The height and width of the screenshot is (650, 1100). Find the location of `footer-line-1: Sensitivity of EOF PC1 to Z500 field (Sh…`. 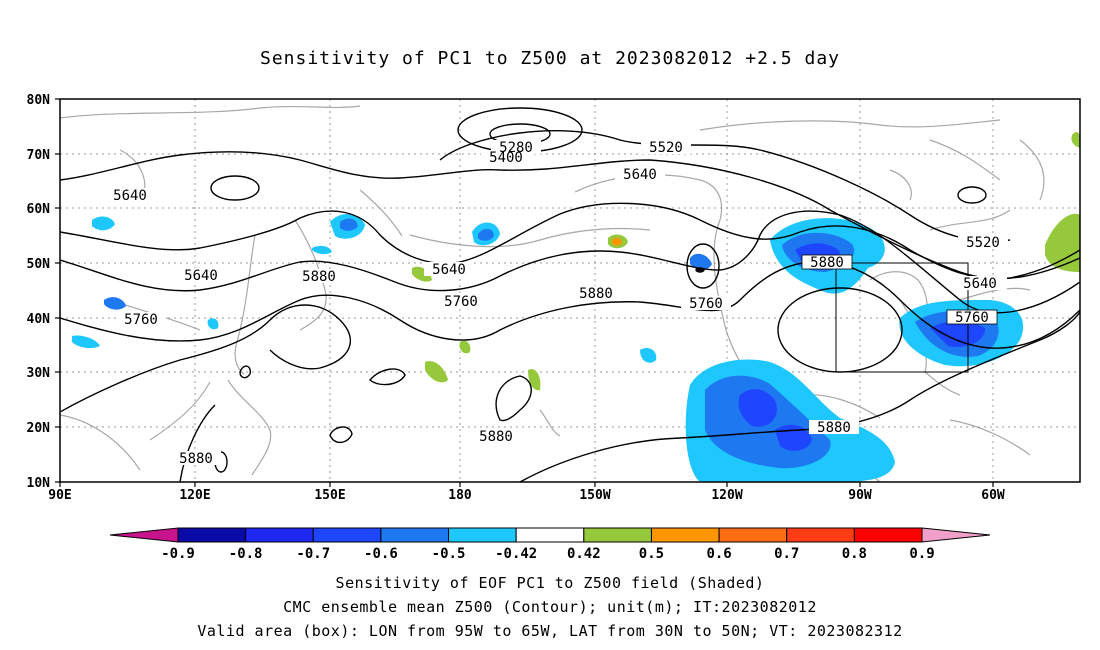

footer-line-1: Sensitivity of EOF PC1 to Z500 field (Sh… is located at coordinates (550, 583).